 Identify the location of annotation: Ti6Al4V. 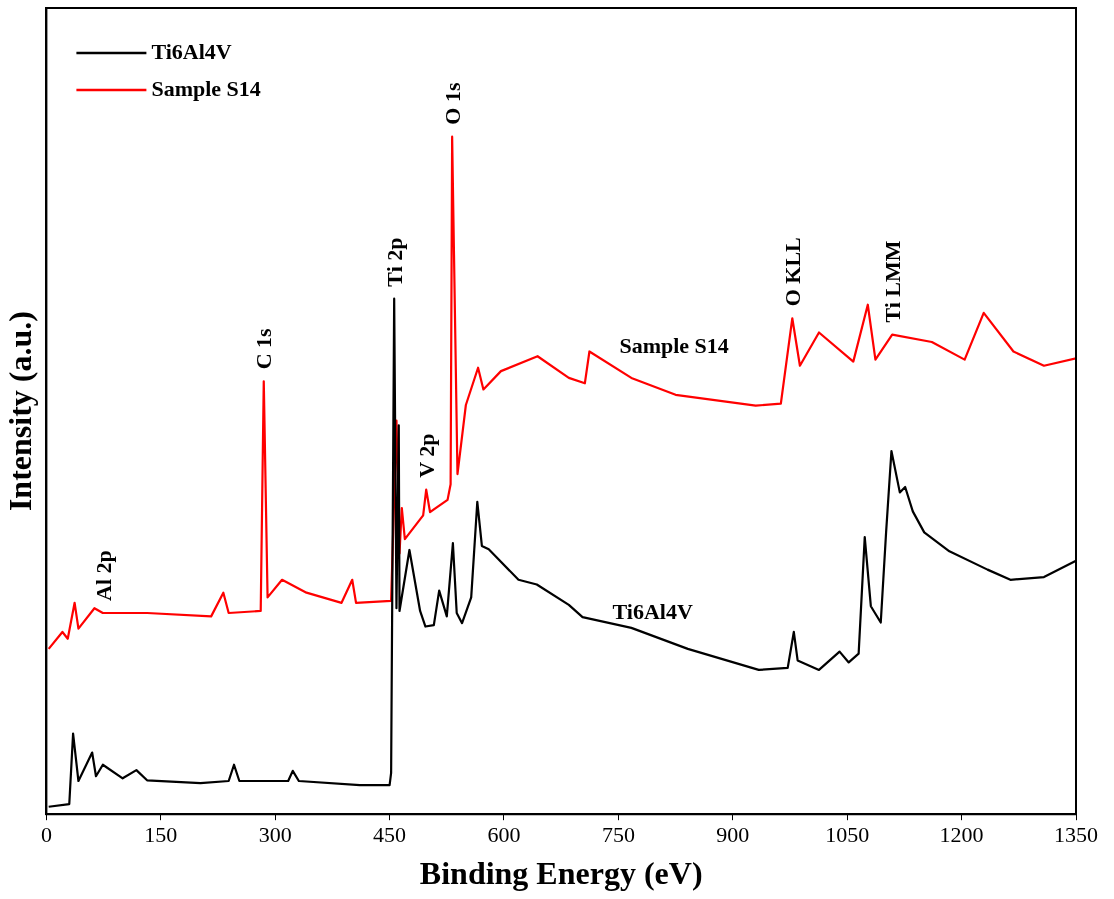
(652, 611).